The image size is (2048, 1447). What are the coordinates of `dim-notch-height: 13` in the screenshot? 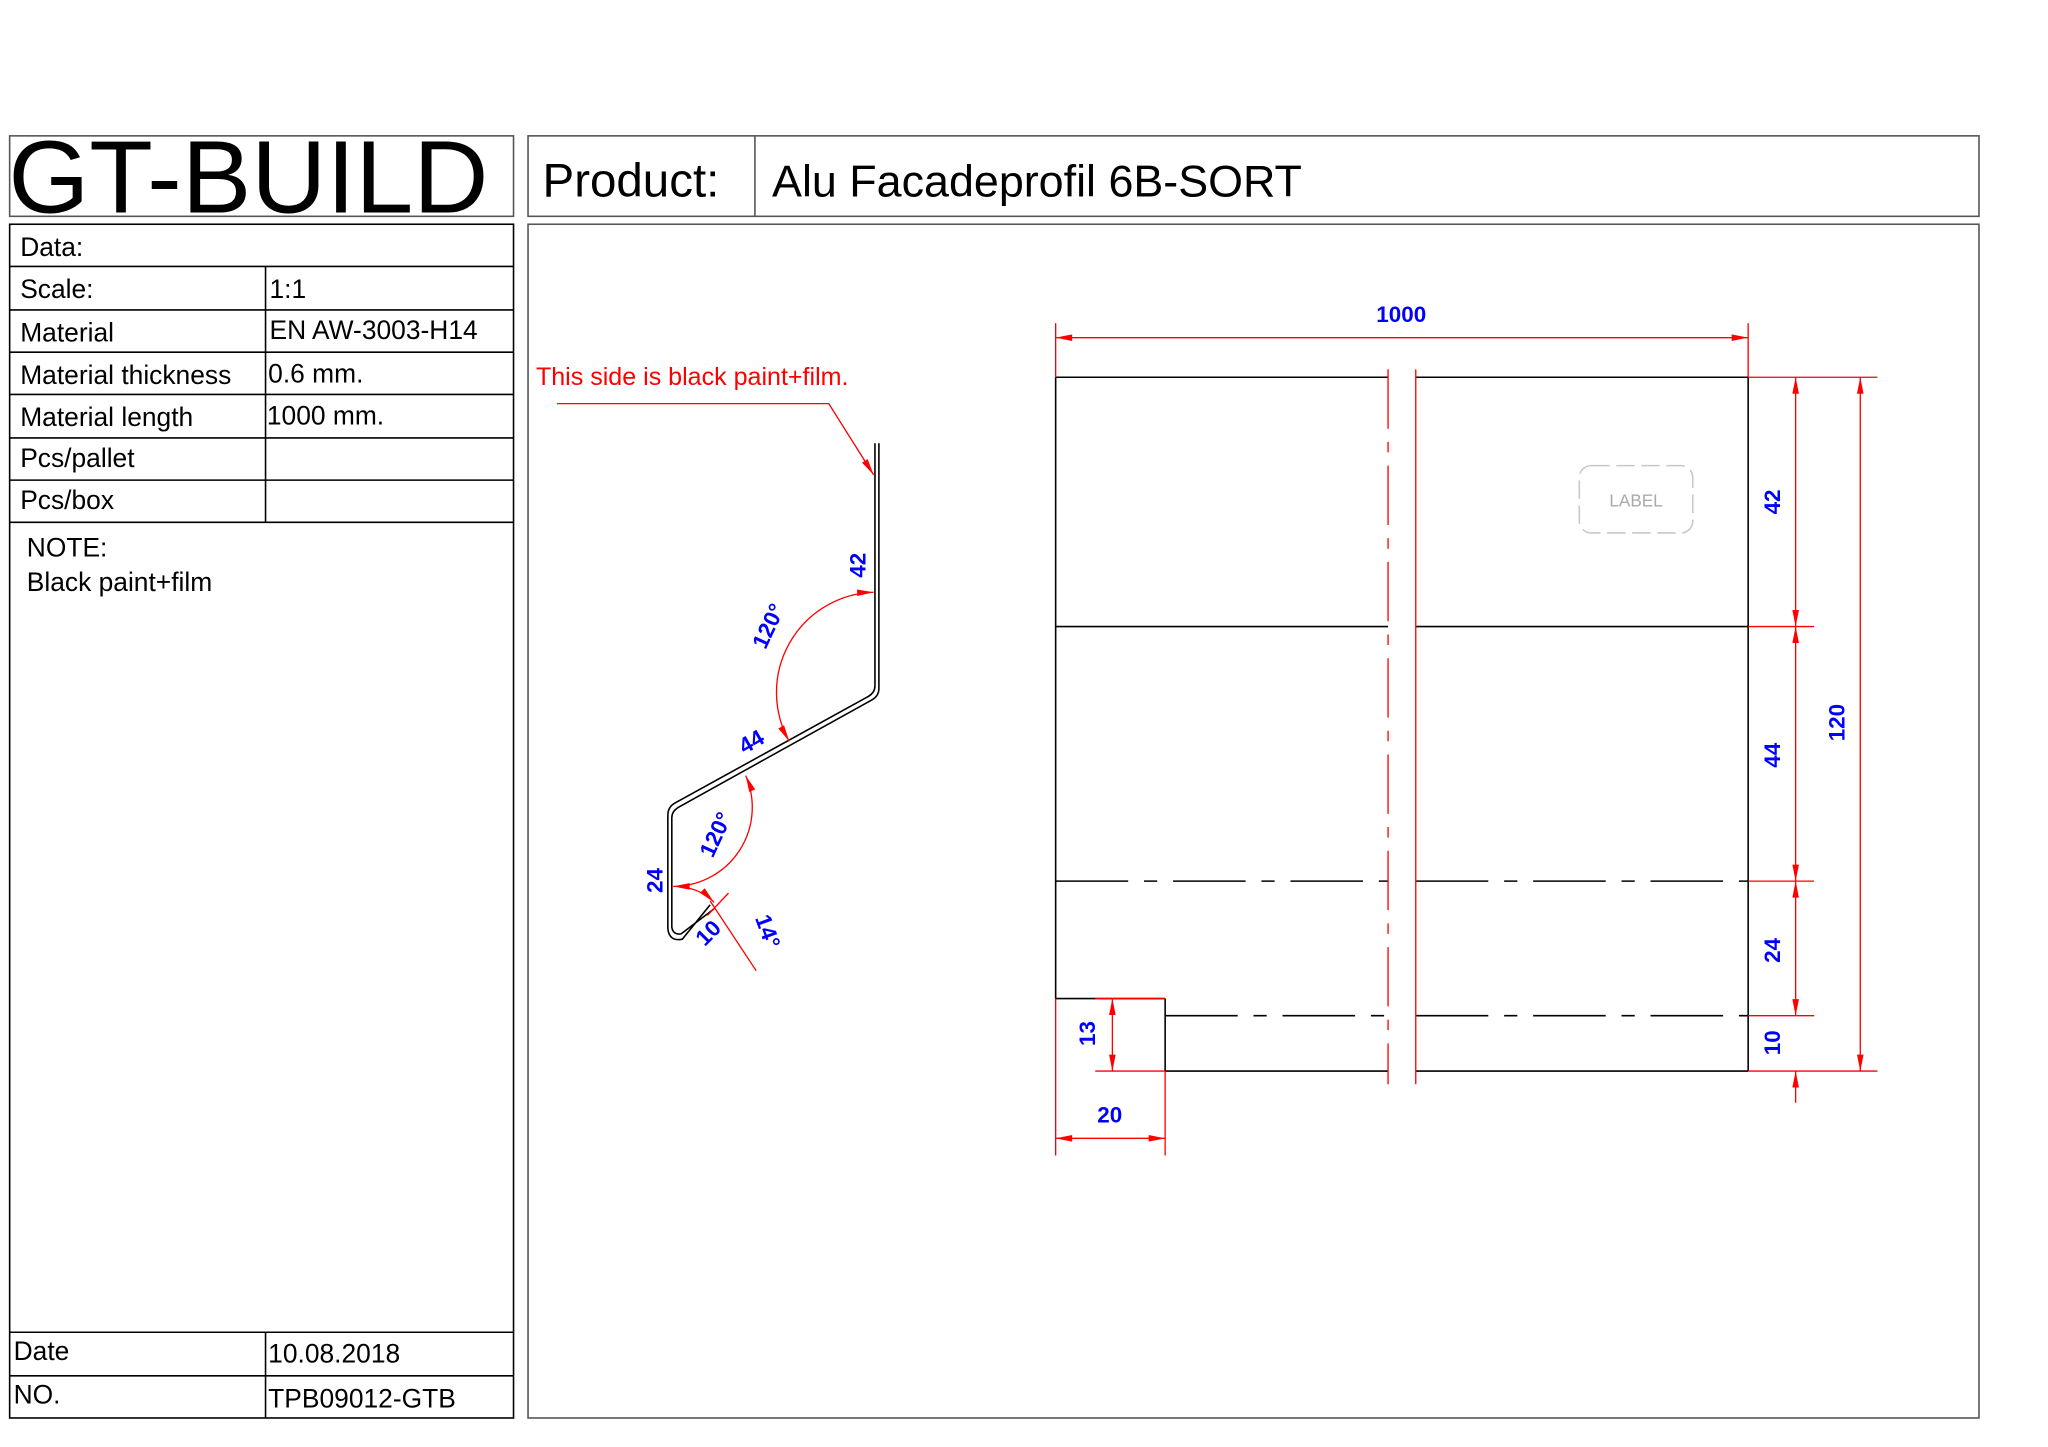 It's located at (1087, 1033).